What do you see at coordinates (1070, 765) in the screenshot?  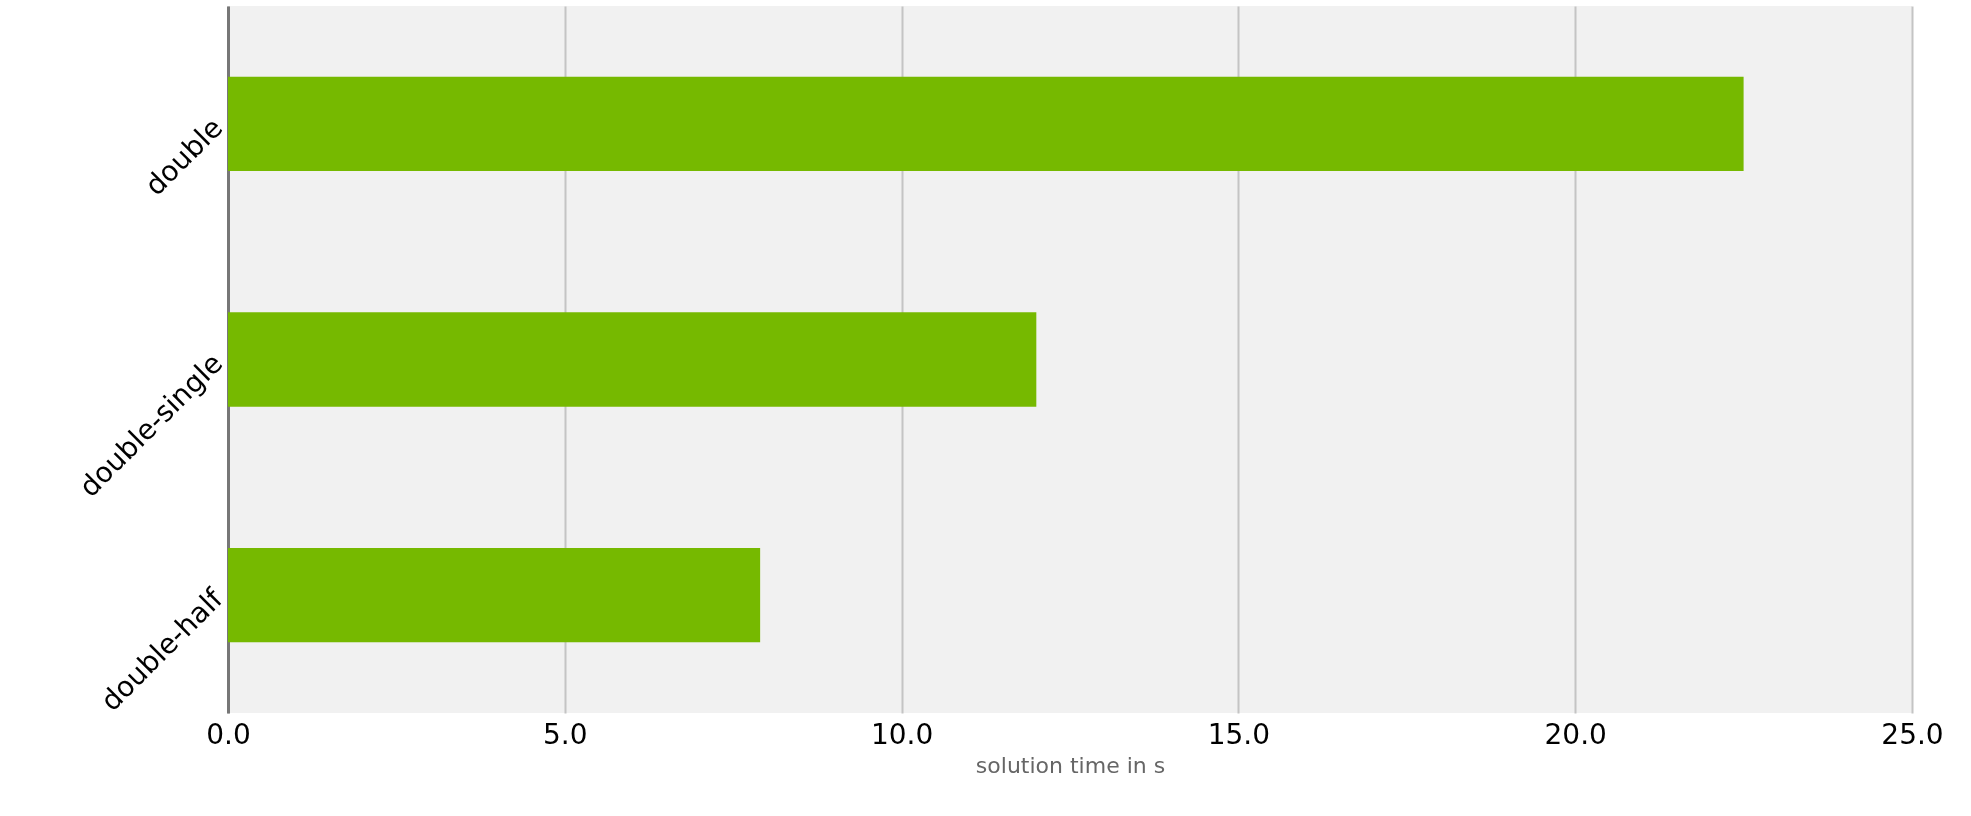 I see `x-axis-title: solution time in s` at bounding box center [1070, 765].